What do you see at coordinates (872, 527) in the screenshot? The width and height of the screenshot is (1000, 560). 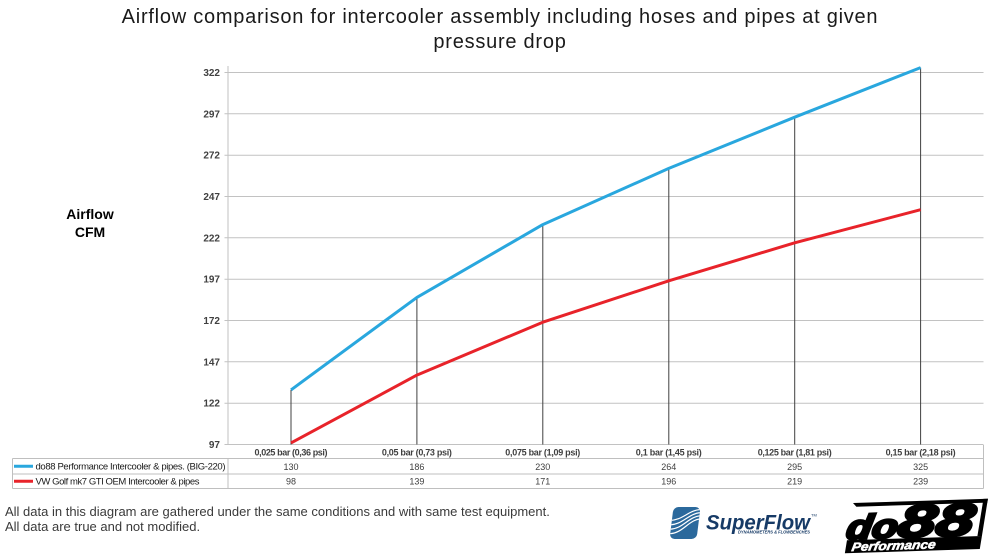 I see `svg-text: do` at bounding box center [872, 527].